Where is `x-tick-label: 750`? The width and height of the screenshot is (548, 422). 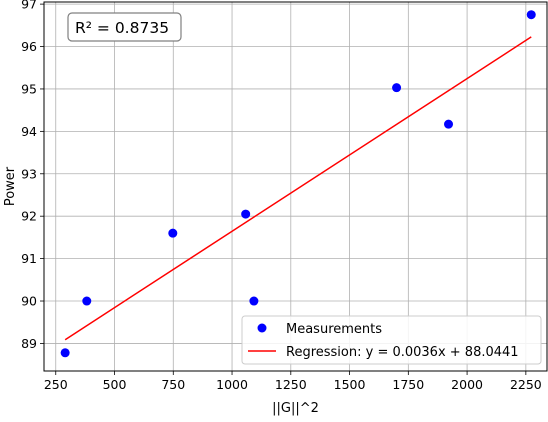 x-tick-label: 750 is located at coordinates (173, 384).